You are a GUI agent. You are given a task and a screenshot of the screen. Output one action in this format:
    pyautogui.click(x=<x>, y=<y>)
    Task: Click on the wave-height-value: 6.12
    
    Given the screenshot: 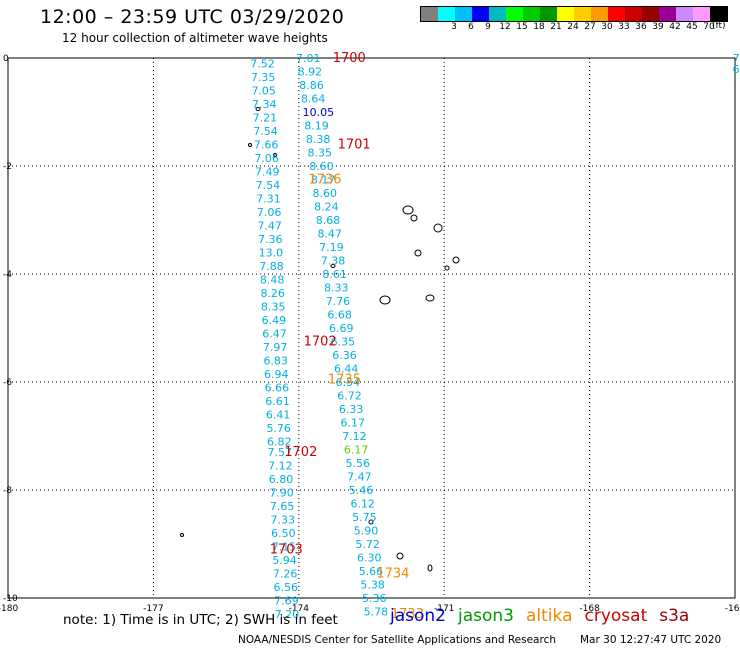 What is the action you would take?
    pyautogui.click(x=362, y=504)
    